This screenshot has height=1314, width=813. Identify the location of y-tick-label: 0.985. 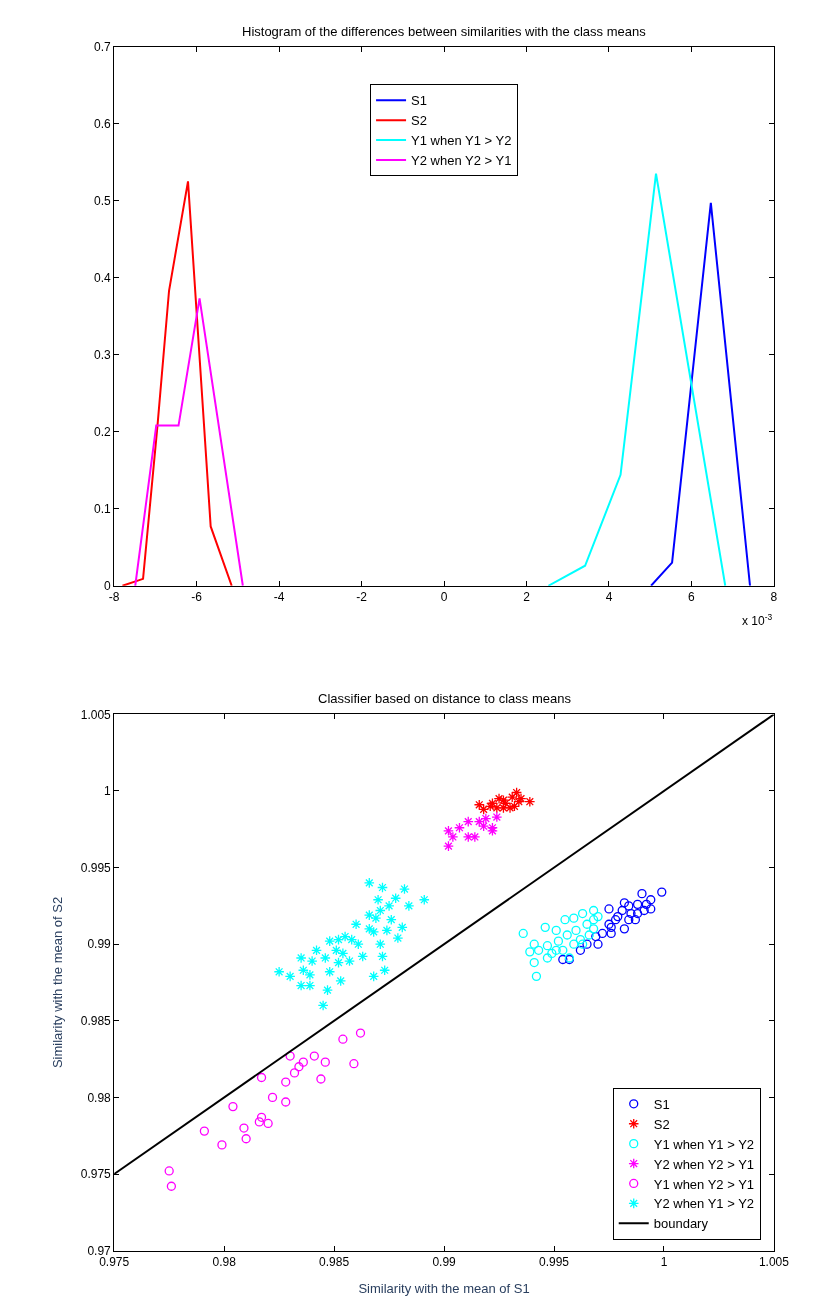
(96, 1020).